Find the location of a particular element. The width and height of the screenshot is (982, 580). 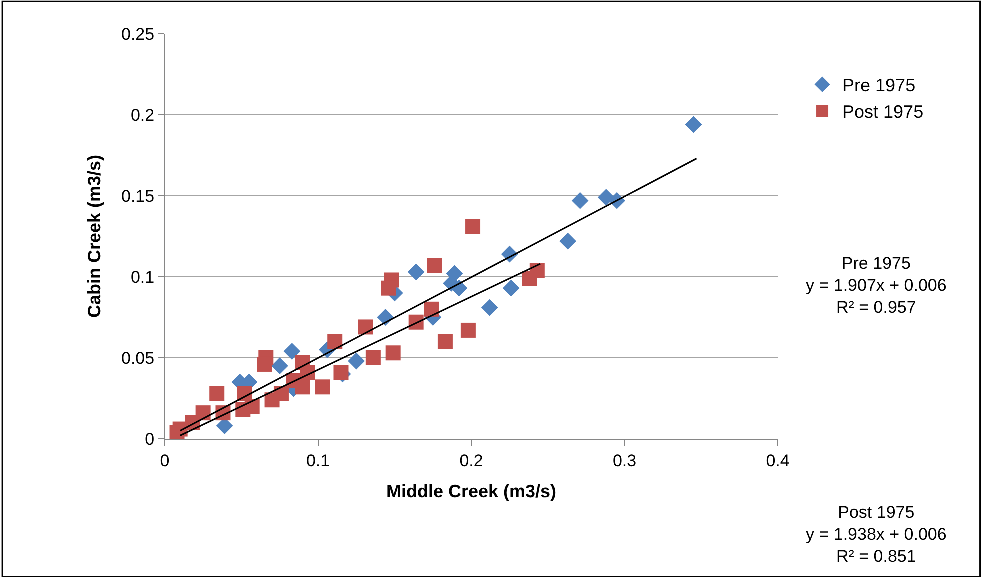

y-tick-label: 0.2 is located at coordinates (142, 115).